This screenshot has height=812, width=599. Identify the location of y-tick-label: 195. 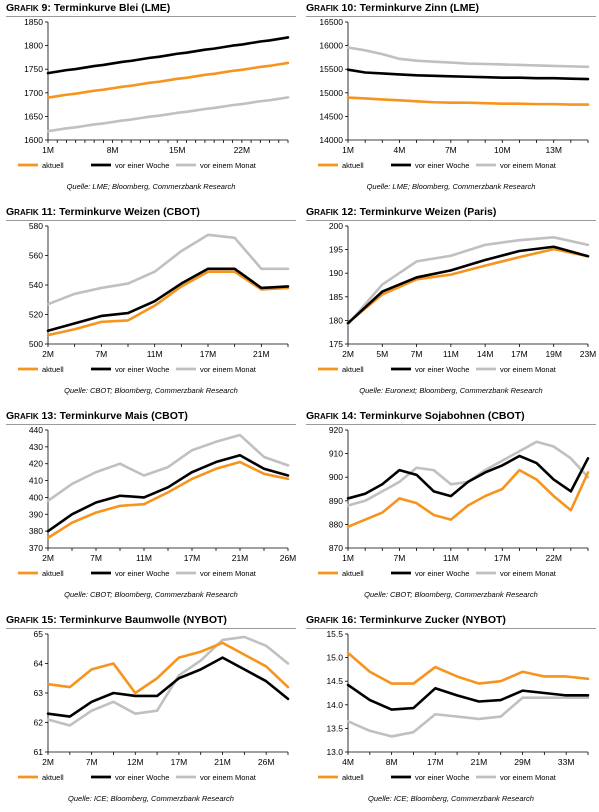
(336, 250).